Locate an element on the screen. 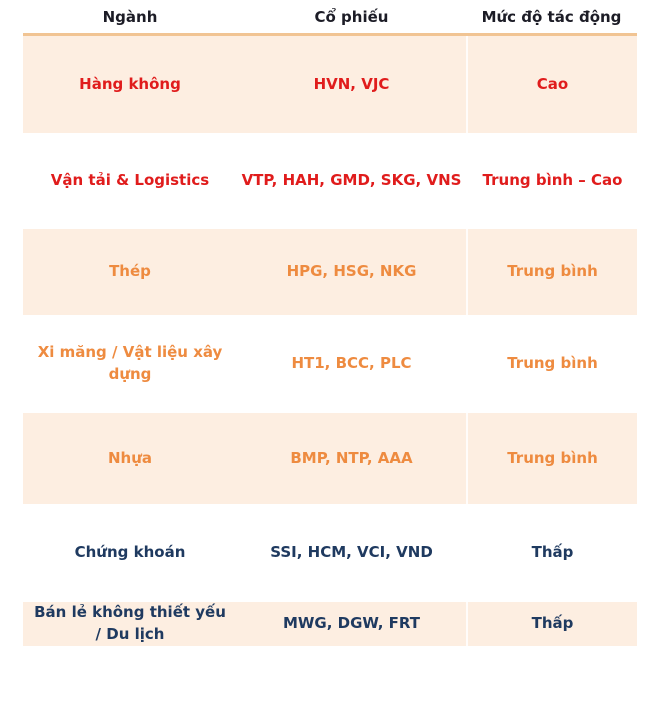 The height and width of the screenshot is (707, 669). impact-cell: Cao is located at coordinates (551, 84).